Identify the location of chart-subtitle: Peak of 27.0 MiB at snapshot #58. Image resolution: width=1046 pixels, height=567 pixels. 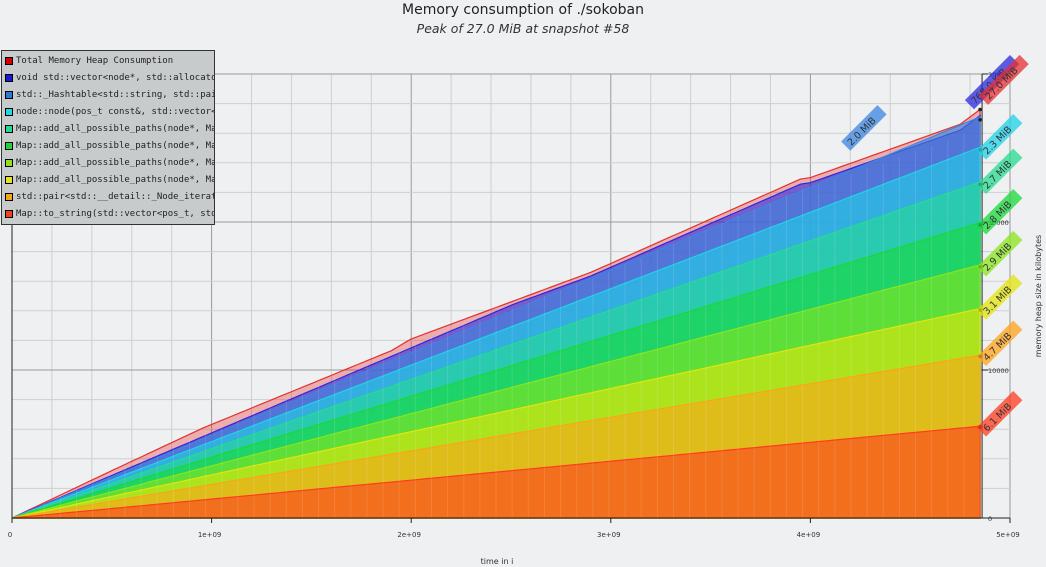
(523, 28).